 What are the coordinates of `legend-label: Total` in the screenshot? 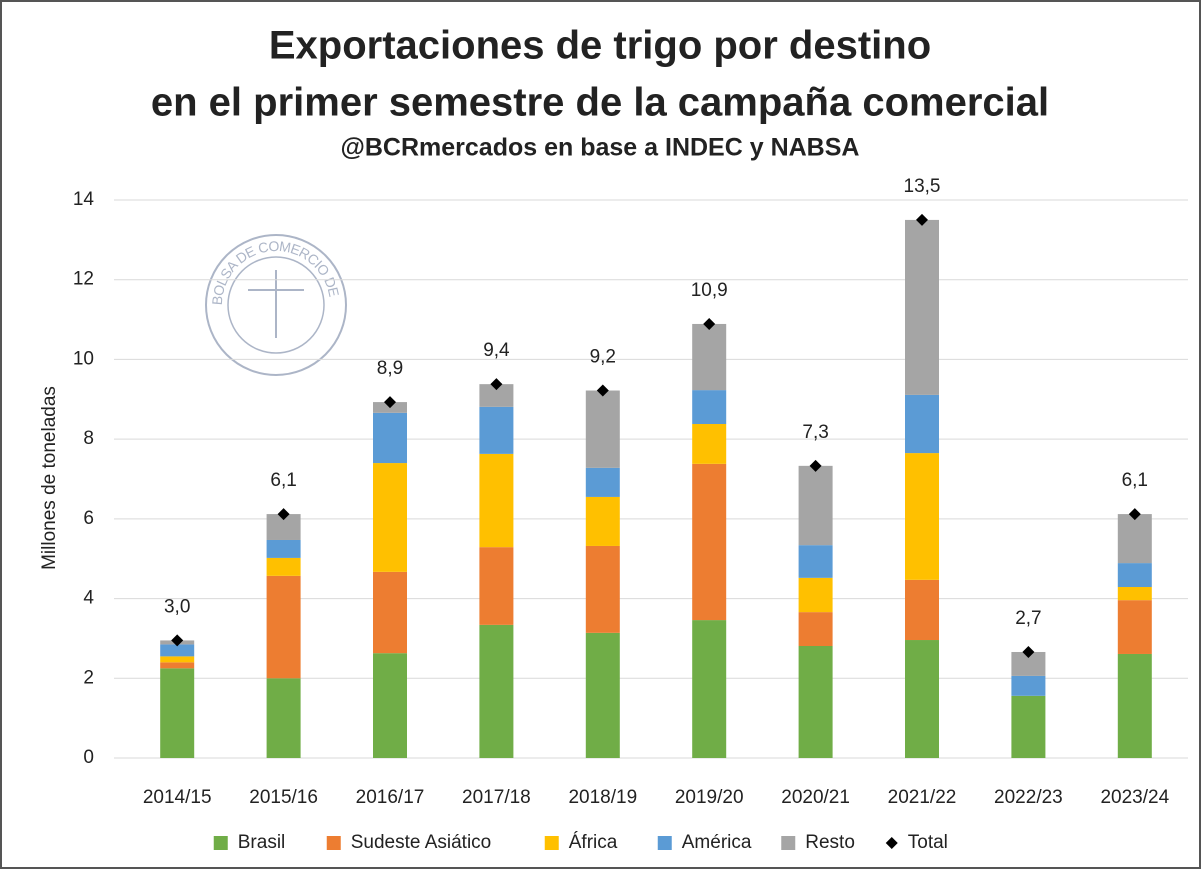 It's located at (928, 842).